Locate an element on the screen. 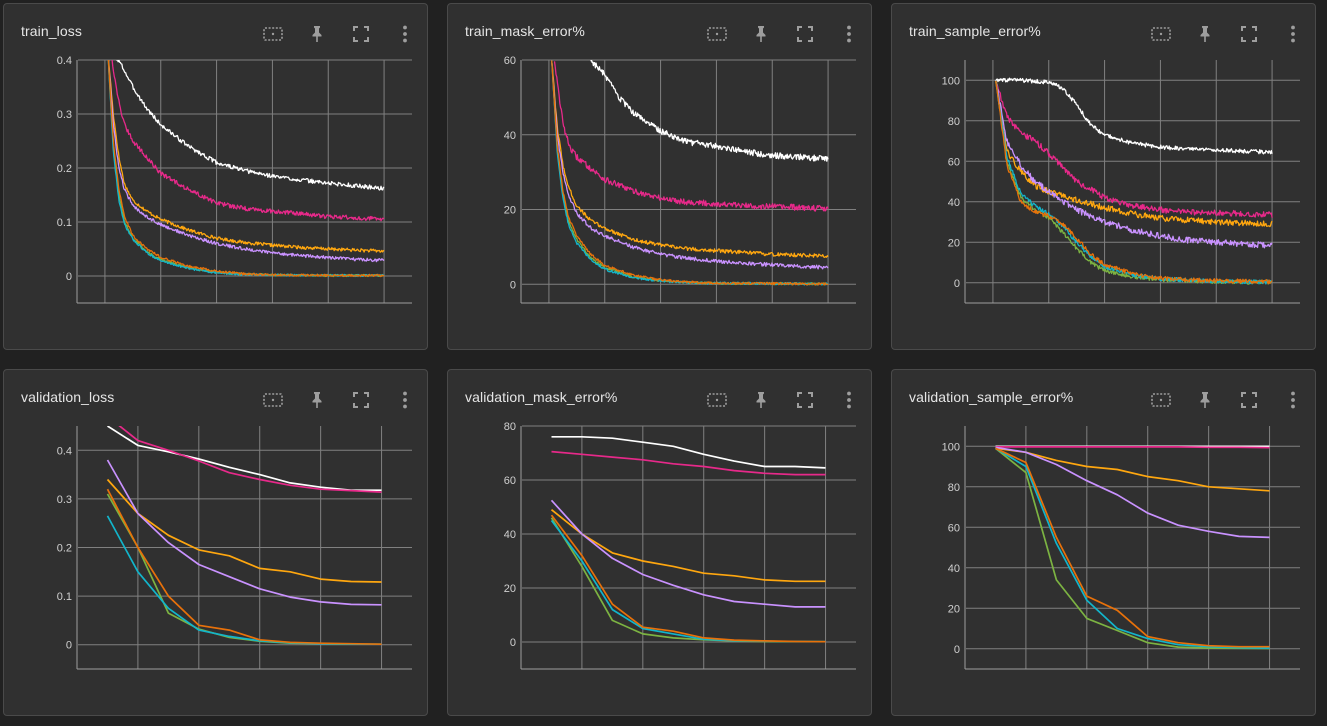 This screenshot has height=726, width=1327. chart-title: validation_sample_error% is located at coordinates (991, 397).